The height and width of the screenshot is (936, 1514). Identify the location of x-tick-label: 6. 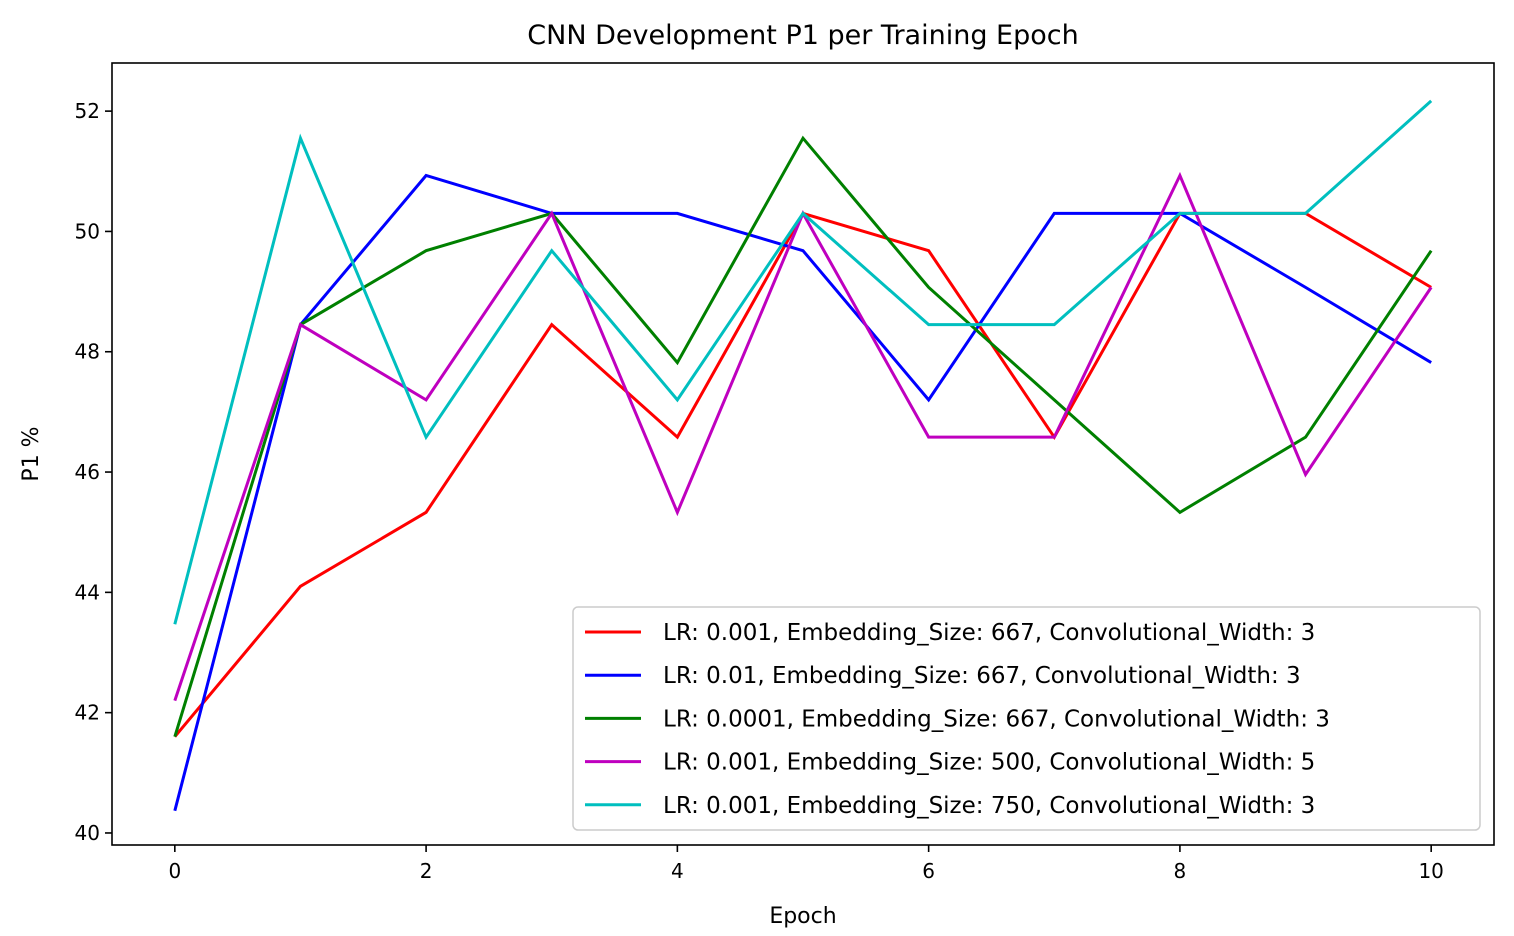
(928, 871).